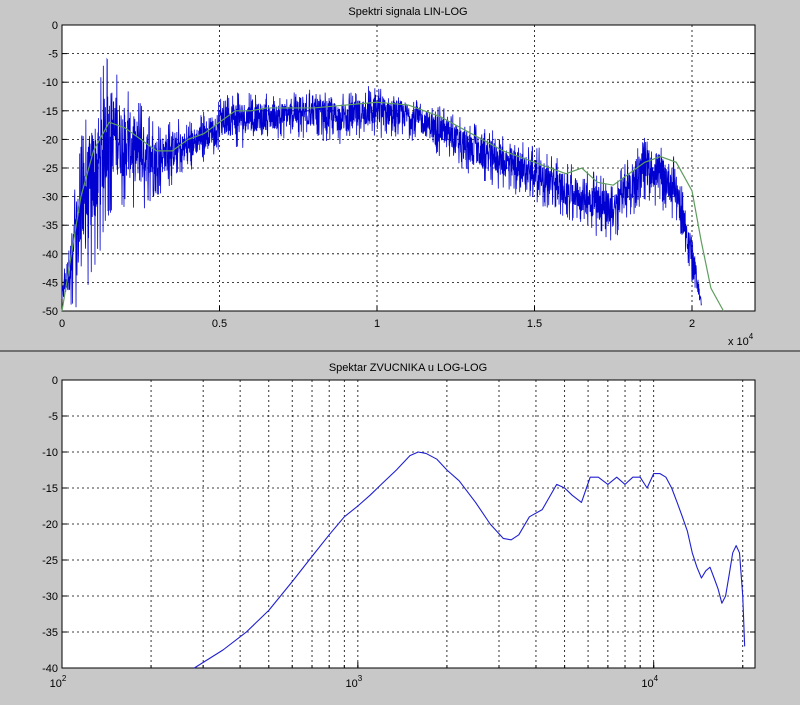 Image resolution: width=800 pixels, height=705 pixels. Describe the element at coordinates (692, 324) in the screenshot. I see `x-tick-label: 2` at that location.